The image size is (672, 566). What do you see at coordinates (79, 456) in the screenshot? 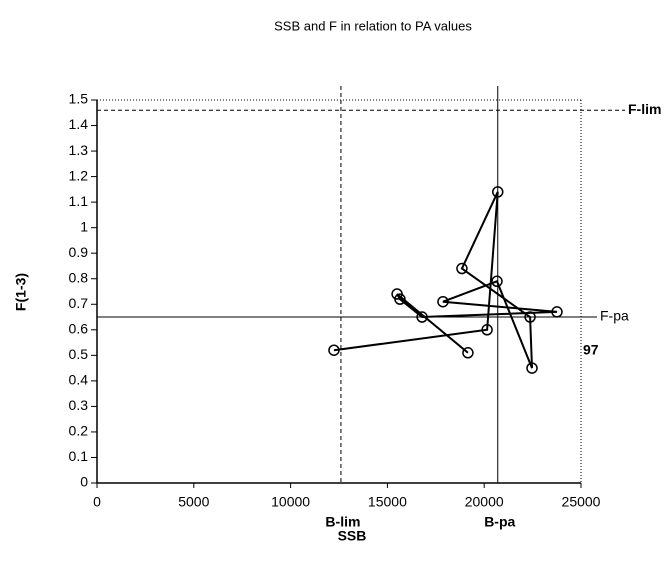
I see `y-tick-label: 0.1` at bounding box center [79, 456].